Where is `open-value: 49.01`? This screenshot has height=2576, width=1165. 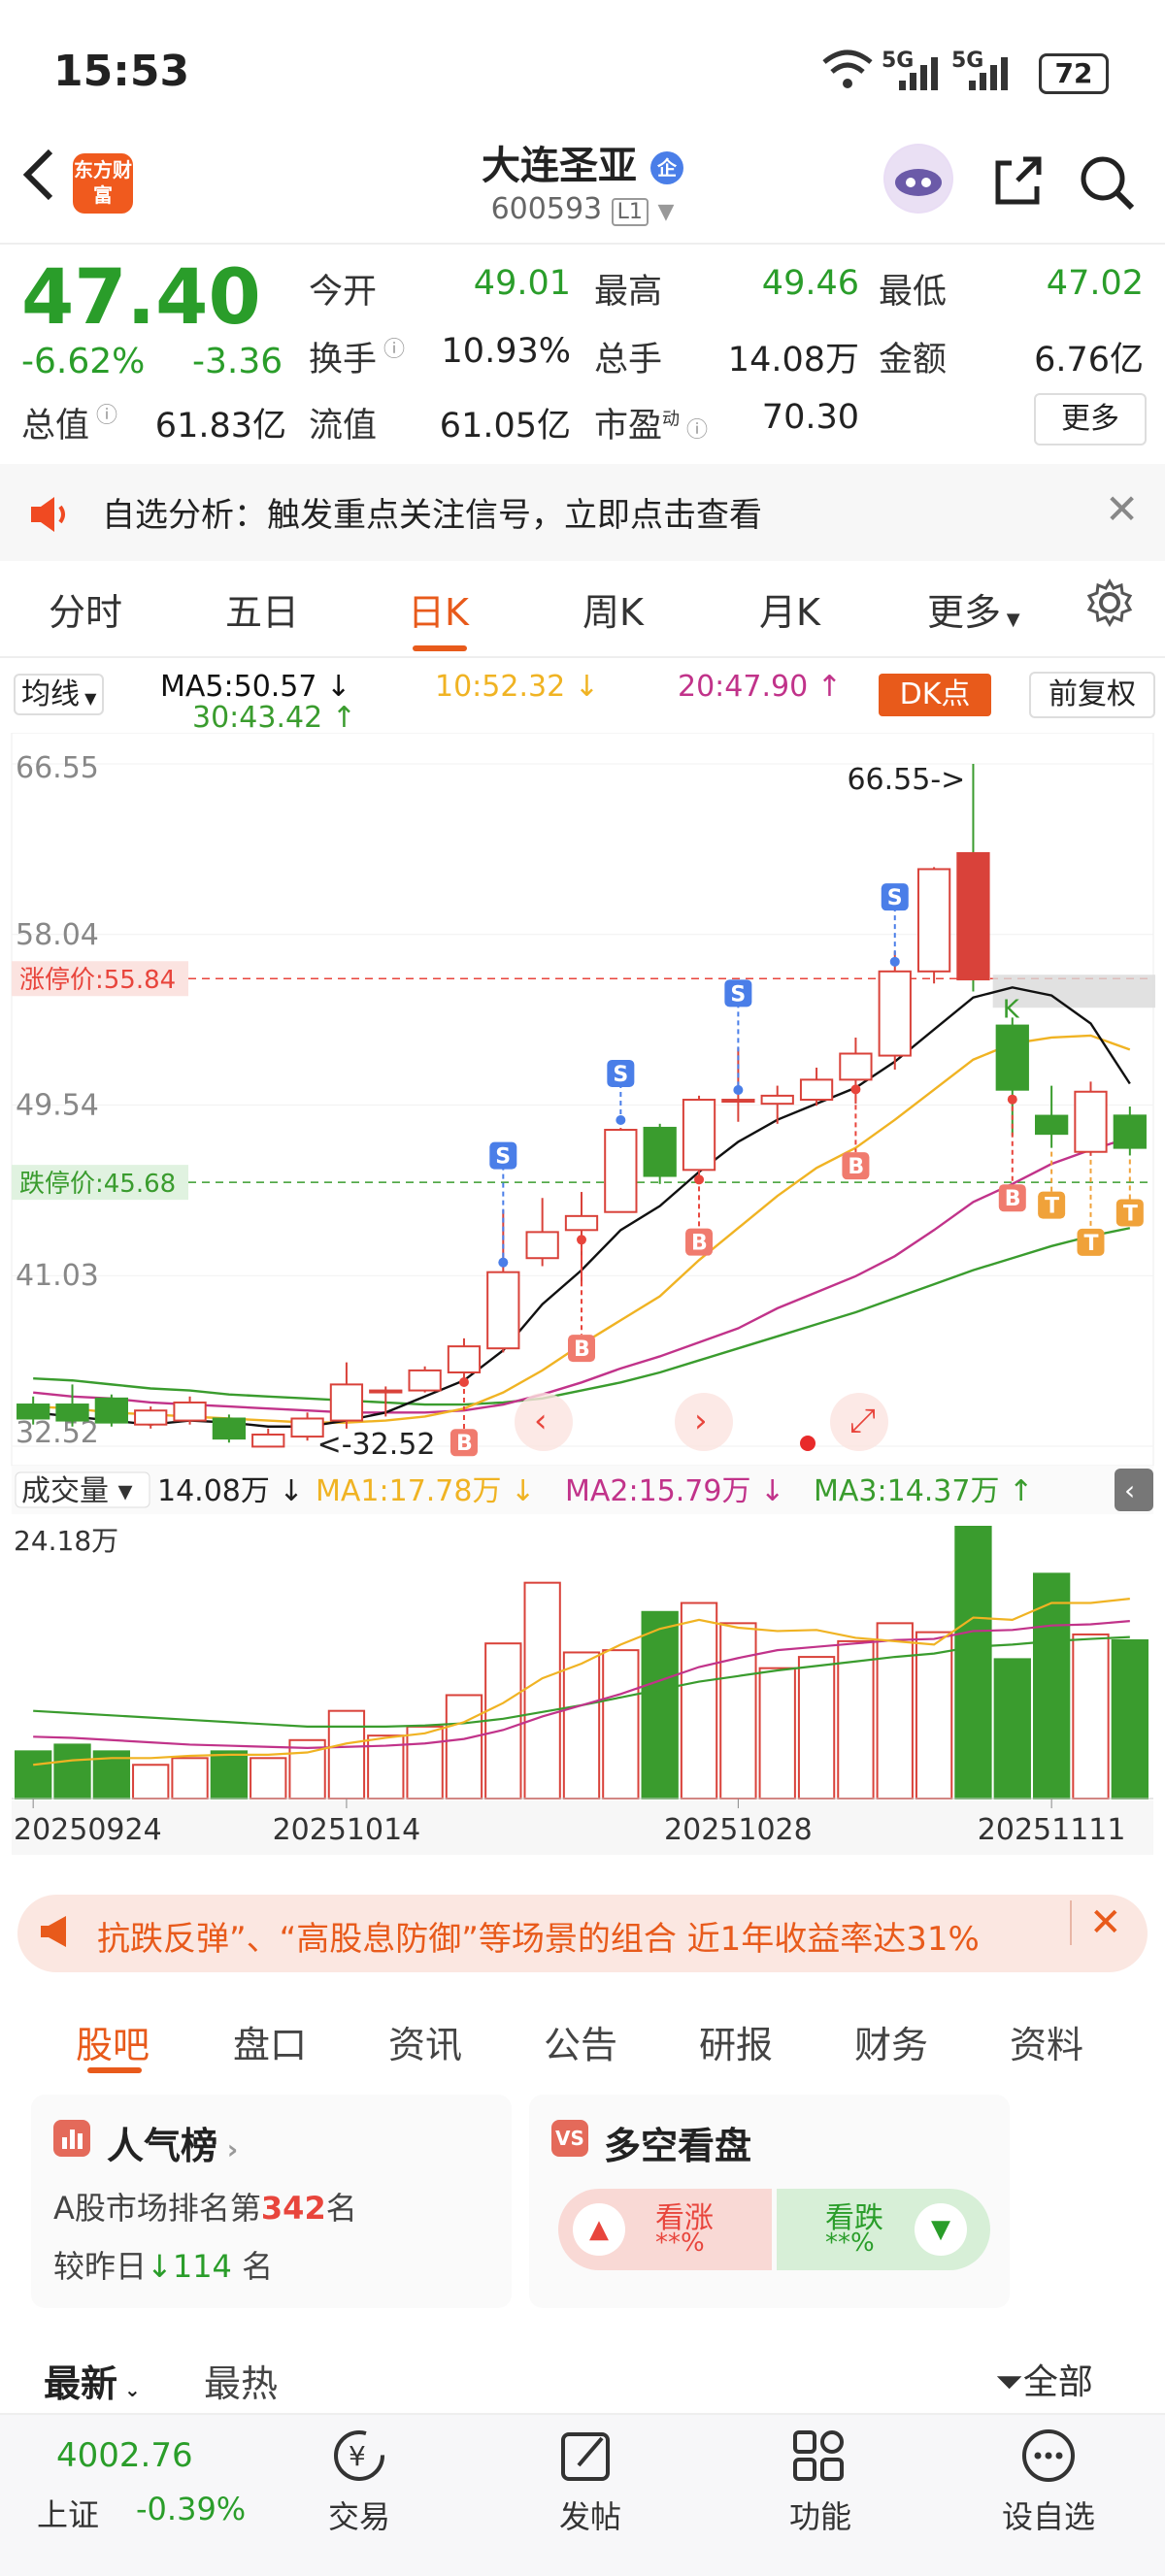 open-value: 49.01 is located at coordinates (522, 283).